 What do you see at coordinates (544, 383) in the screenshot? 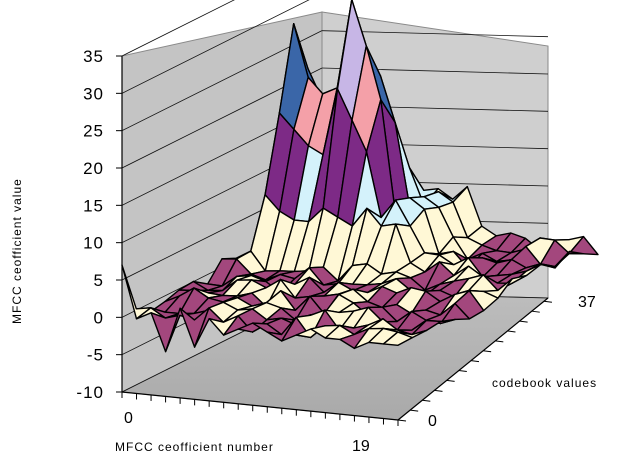
I see `z-axis-title: codebook values` at bounding box center [544, 383].